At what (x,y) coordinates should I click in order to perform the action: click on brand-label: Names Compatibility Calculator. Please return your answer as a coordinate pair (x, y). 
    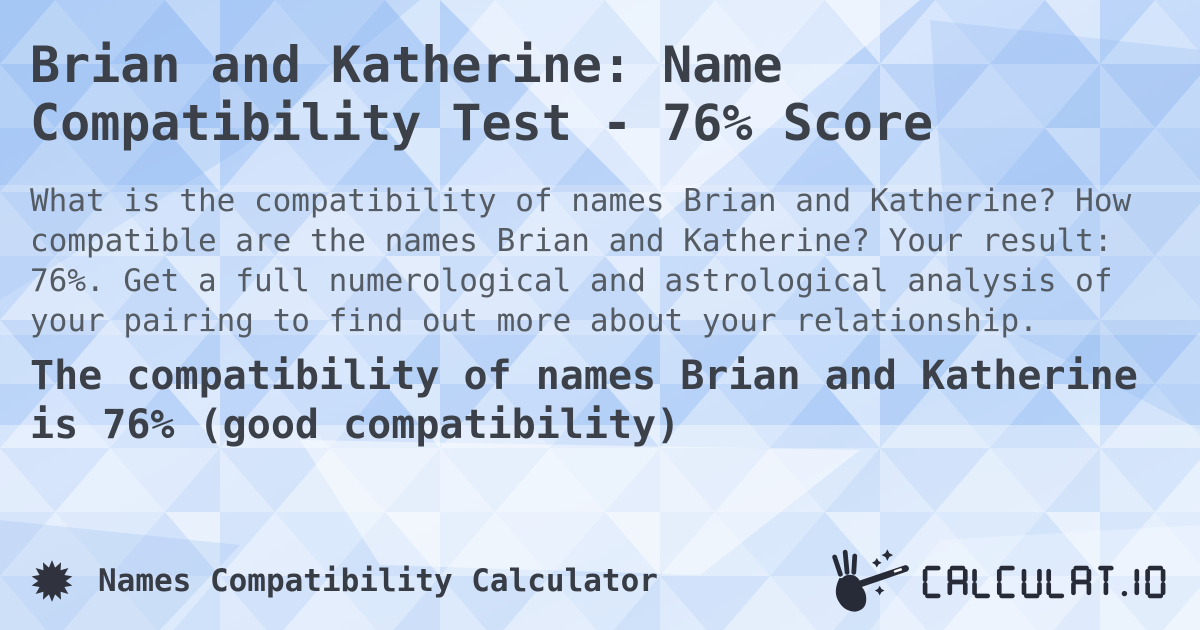
    Looking at the image, I should click on (378, 581).